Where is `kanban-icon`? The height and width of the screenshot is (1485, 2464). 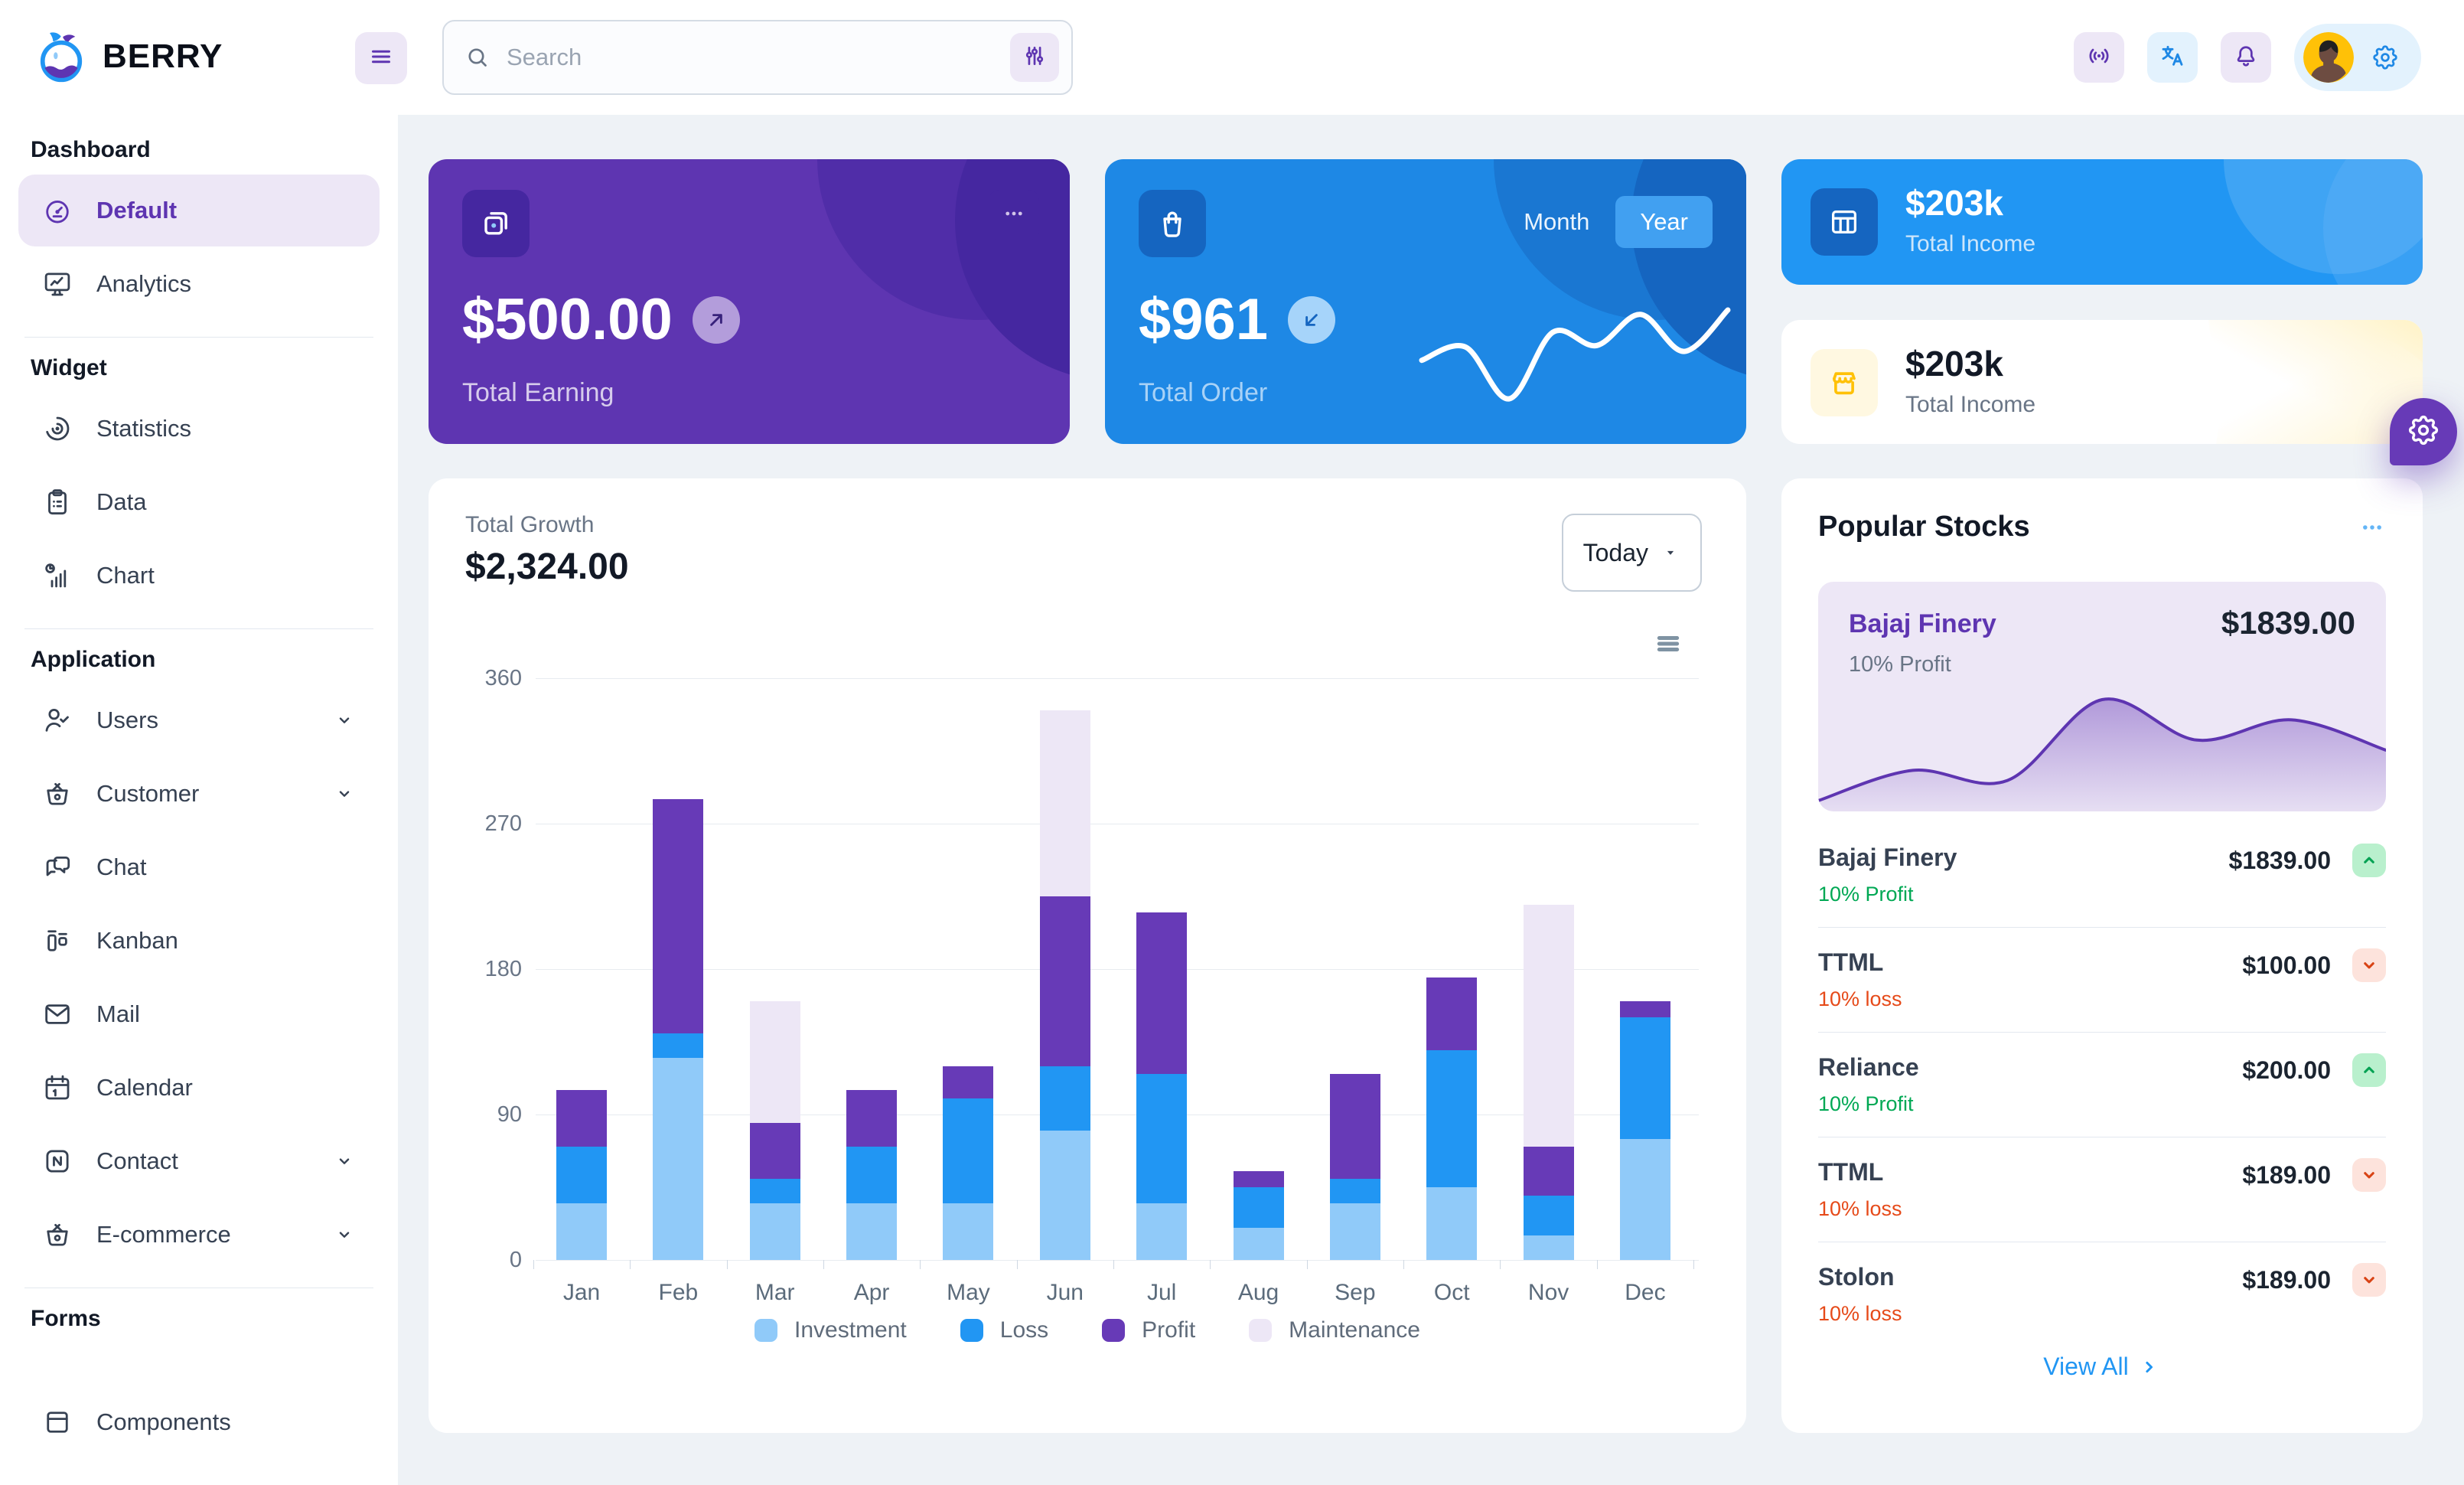
kanban-icon is located at coordinates (57, 941).